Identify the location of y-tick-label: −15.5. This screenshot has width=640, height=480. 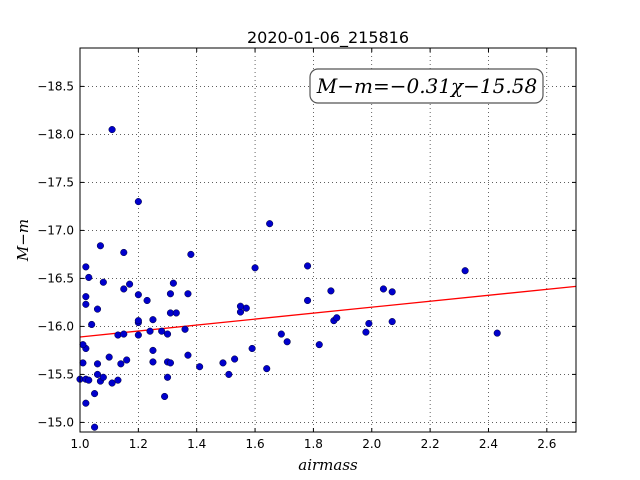
(55, 374).